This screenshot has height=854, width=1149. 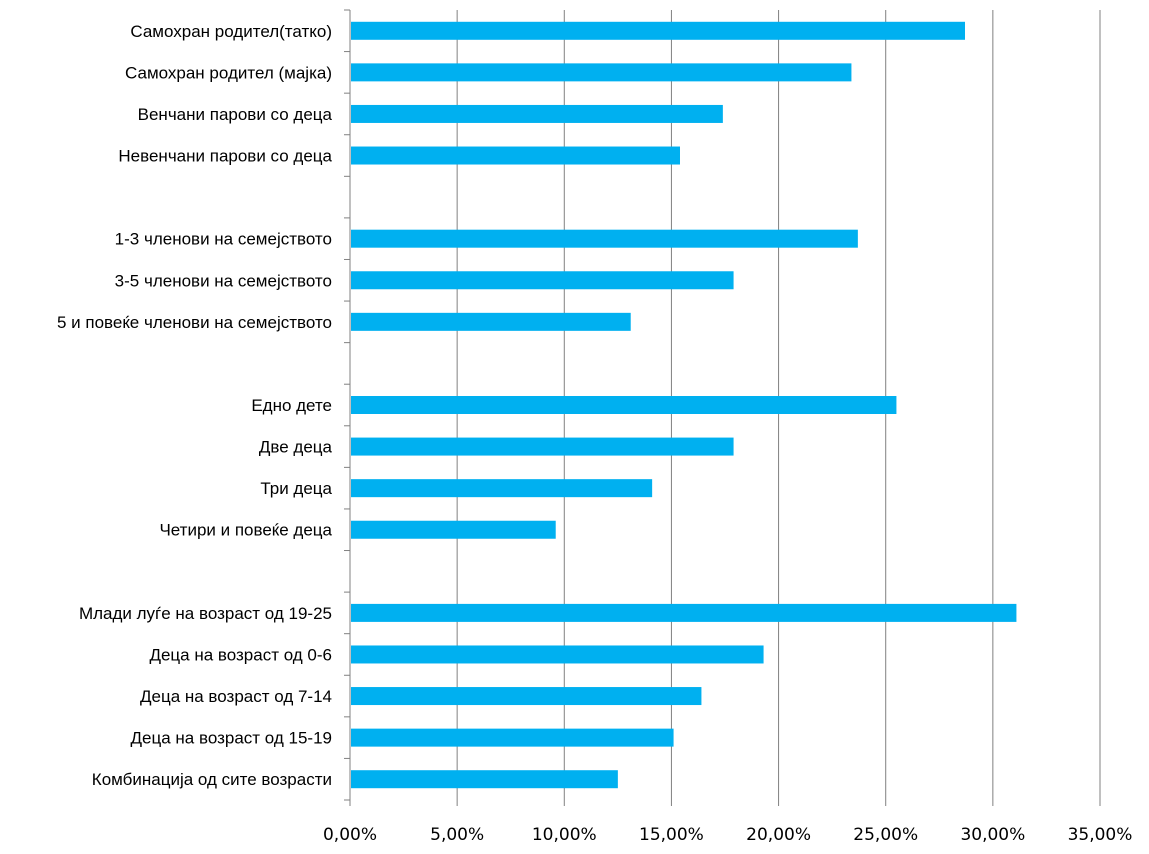 What do you see at coordinates (225, 156) in the screenshot?
I see `category-label: Невенчани парови со деца` at bounding box center [225, 156].